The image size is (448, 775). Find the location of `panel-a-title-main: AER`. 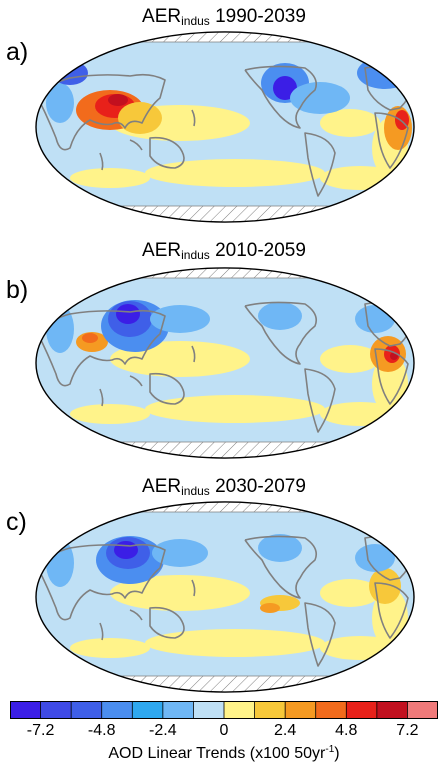

panel-a-title-main: AER is located at coordinates (162, 16).